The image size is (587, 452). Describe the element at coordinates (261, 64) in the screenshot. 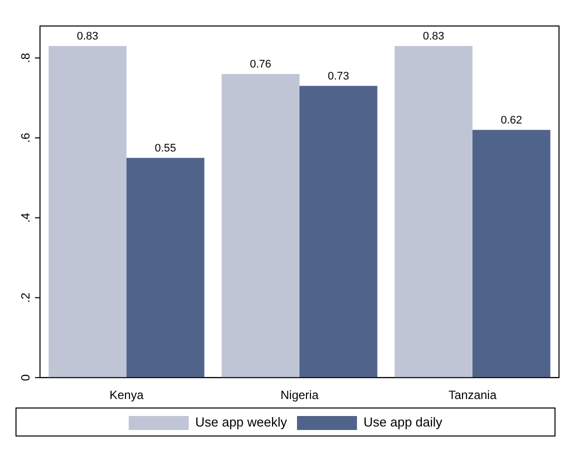

I see `text: 0.76` at that location.